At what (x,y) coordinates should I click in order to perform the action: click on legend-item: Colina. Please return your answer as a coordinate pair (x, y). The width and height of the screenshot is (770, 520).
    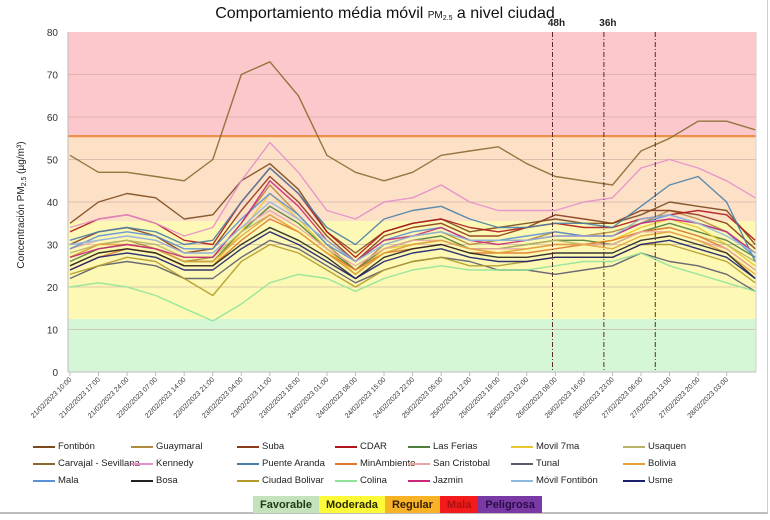
    Looking at the image, I should click on (361, 480).